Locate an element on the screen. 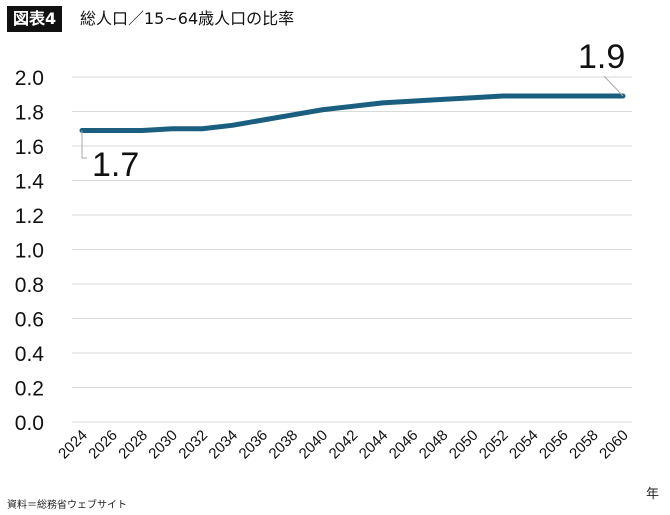 The image size is (670, 515). y-tick-label: 0.6 is located at coordinates (29, 320).